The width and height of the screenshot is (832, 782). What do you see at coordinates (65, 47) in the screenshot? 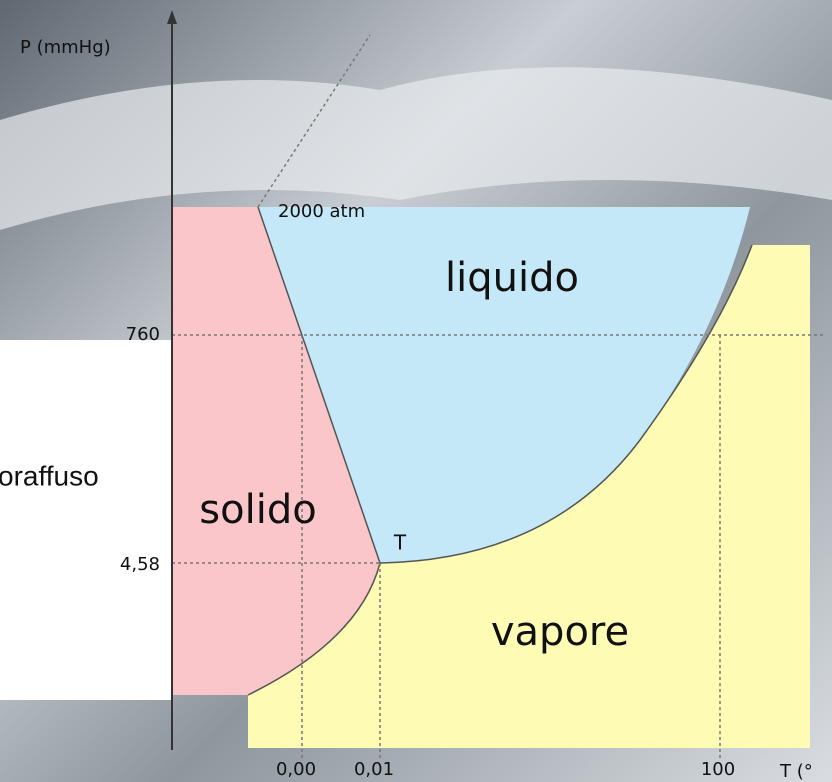
I see `y-axis-label: P (mmHg)` at bounding box center [65, 47].